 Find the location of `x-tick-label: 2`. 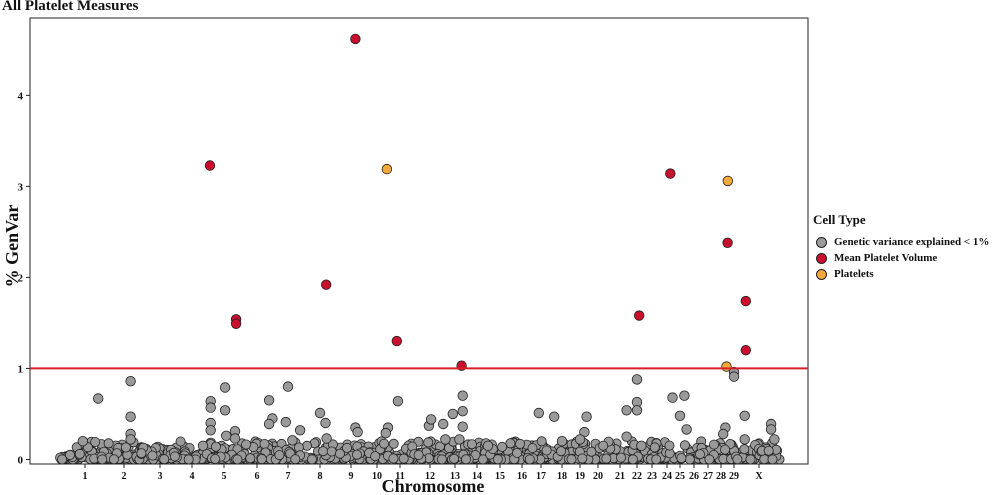

x-tick-label: 2 is located at coordinates (124, 476).